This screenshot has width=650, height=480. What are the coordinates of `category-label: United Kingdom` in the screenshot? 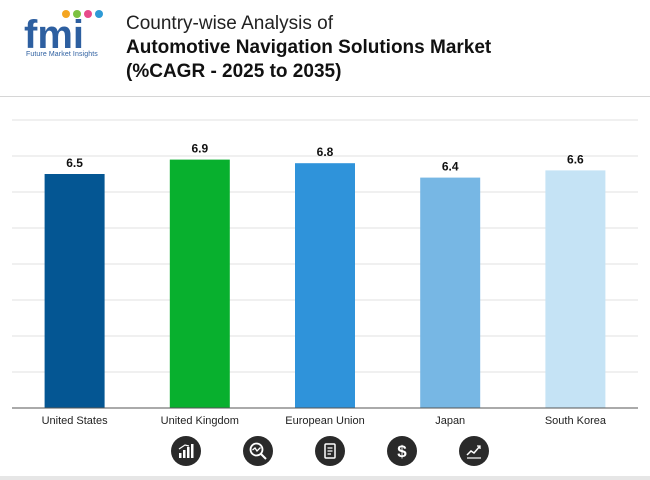 It's located at (200, 421).